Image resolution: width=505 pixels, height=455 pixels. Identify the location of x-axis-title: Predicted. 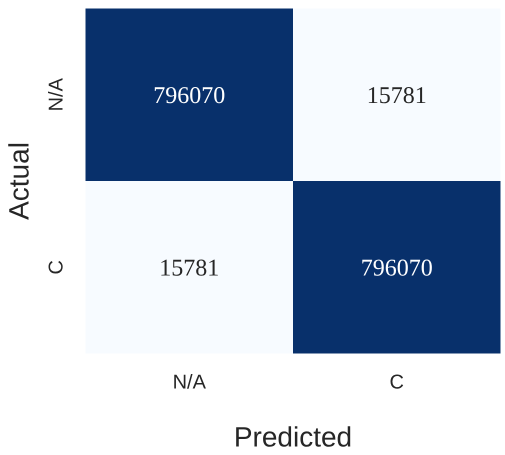
(293, 437).